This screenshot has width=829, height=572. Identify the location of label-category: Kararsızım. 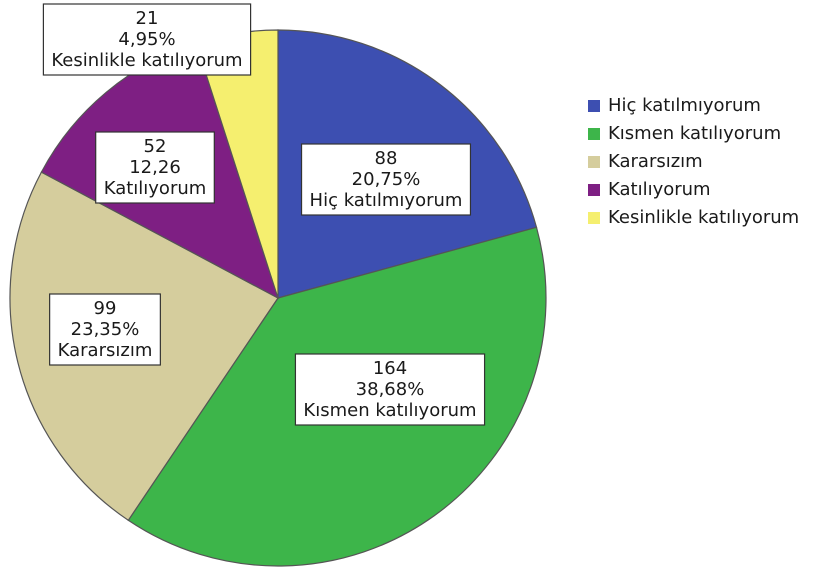
(105, 350).